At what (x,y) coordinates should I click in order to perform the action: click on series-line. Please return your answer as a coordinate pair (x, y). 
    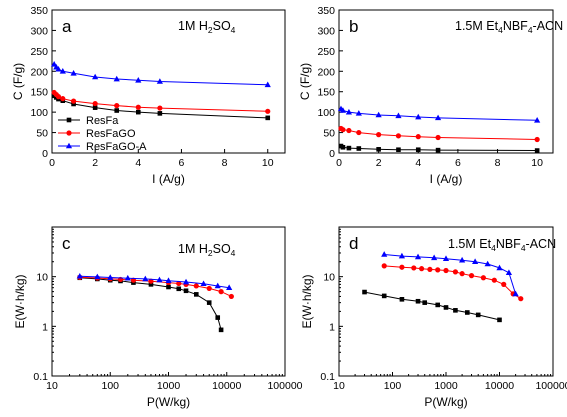
    Looking at the image, I should click on (450, 274).